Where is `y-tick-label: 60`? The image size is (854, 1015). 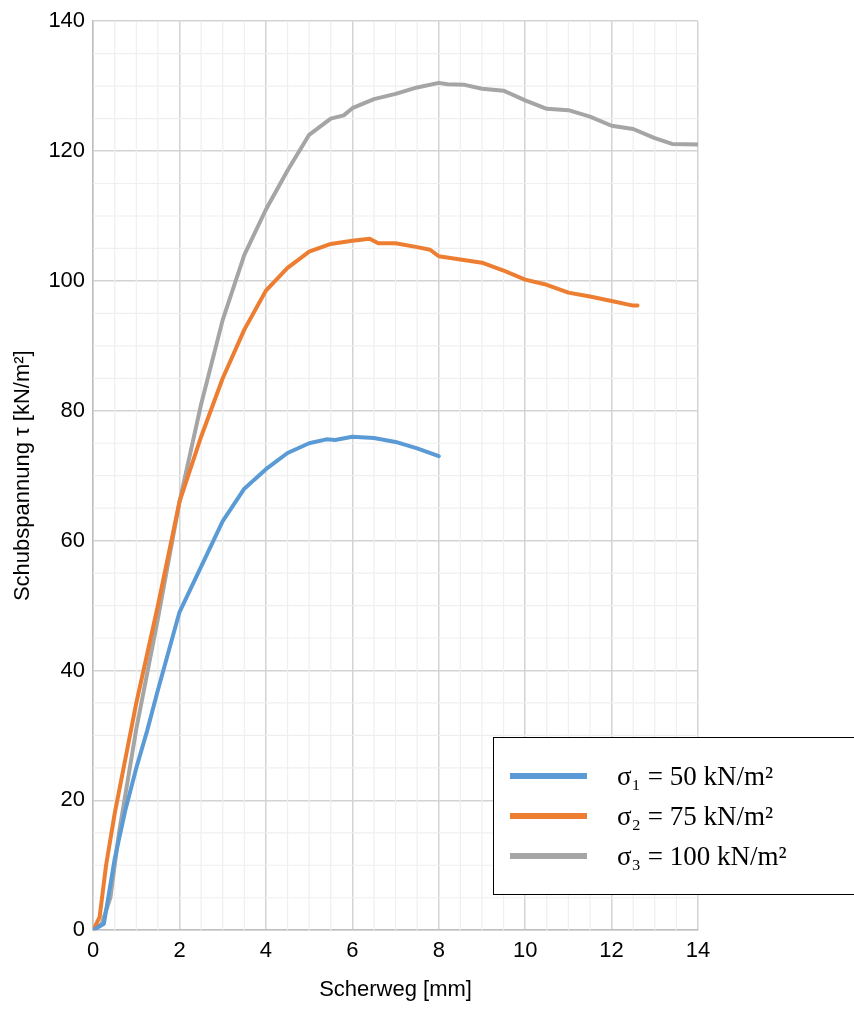 y-tick-label: 60 is located at coordinates (73, 539).